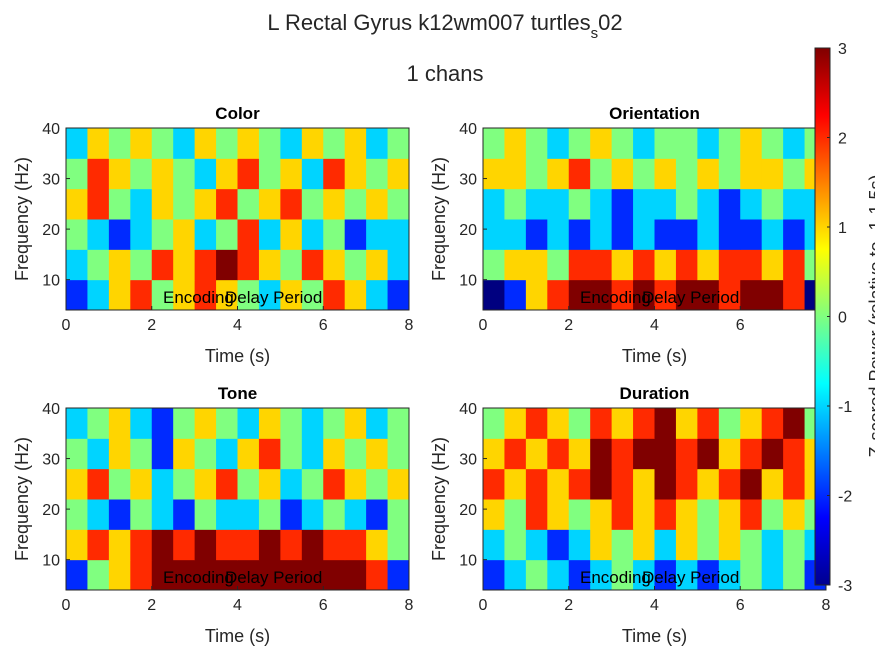 The height and width of the screenshot is (656, 875). I want to click on figure-title: L Rectal Gyrus k12wm007 turtless02, so click(444, 26).